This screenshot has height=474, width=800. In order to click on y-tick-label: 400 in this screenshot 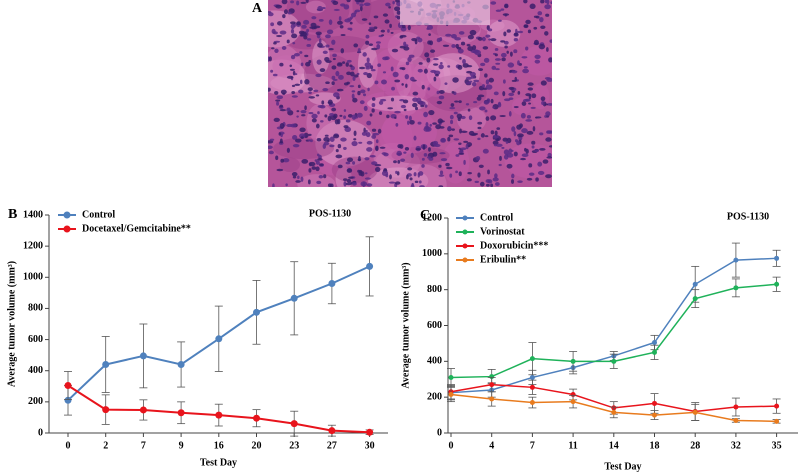, I will do `click(434, 361)`.